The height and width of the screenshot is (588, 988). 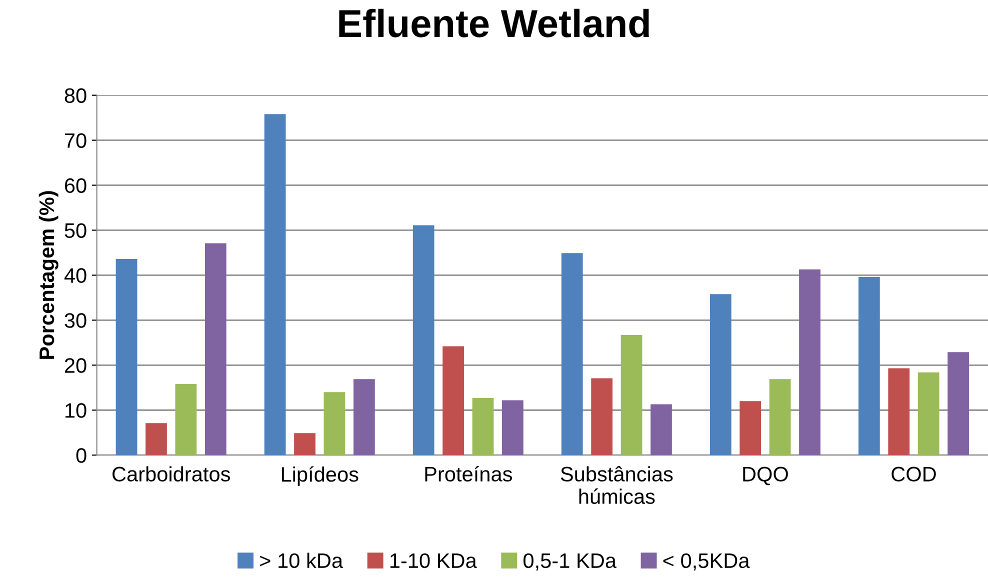 I want to click on y-axis-title: Porcentagem (%), so click(x=48, y=275).